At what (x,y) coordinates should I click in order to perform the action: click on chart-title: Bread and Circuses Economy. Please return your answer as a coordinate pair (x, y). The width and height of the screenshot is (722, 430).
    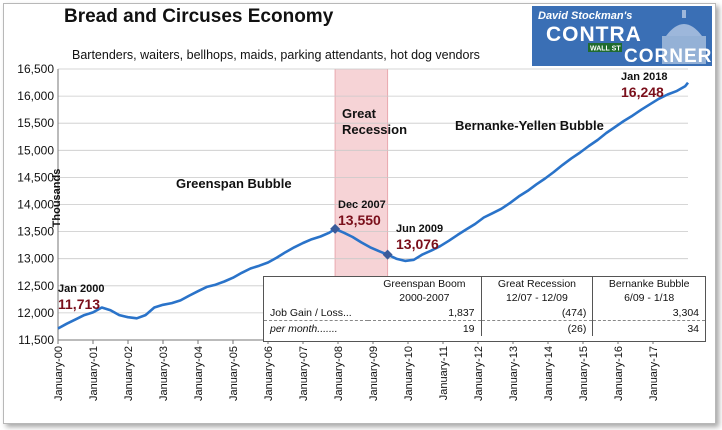
    Looking at the image, I should click on (199, 16).